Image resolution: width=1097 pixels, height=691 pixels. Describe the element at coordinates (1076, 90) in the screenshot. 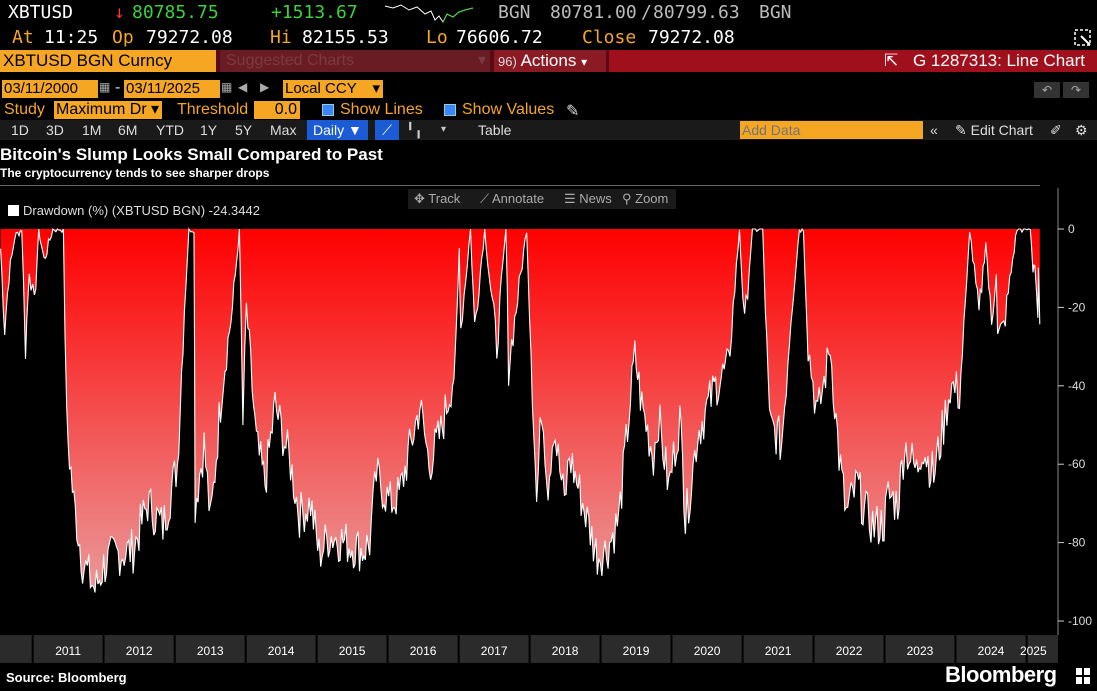

I see `redo-icon: ↷` at that location.